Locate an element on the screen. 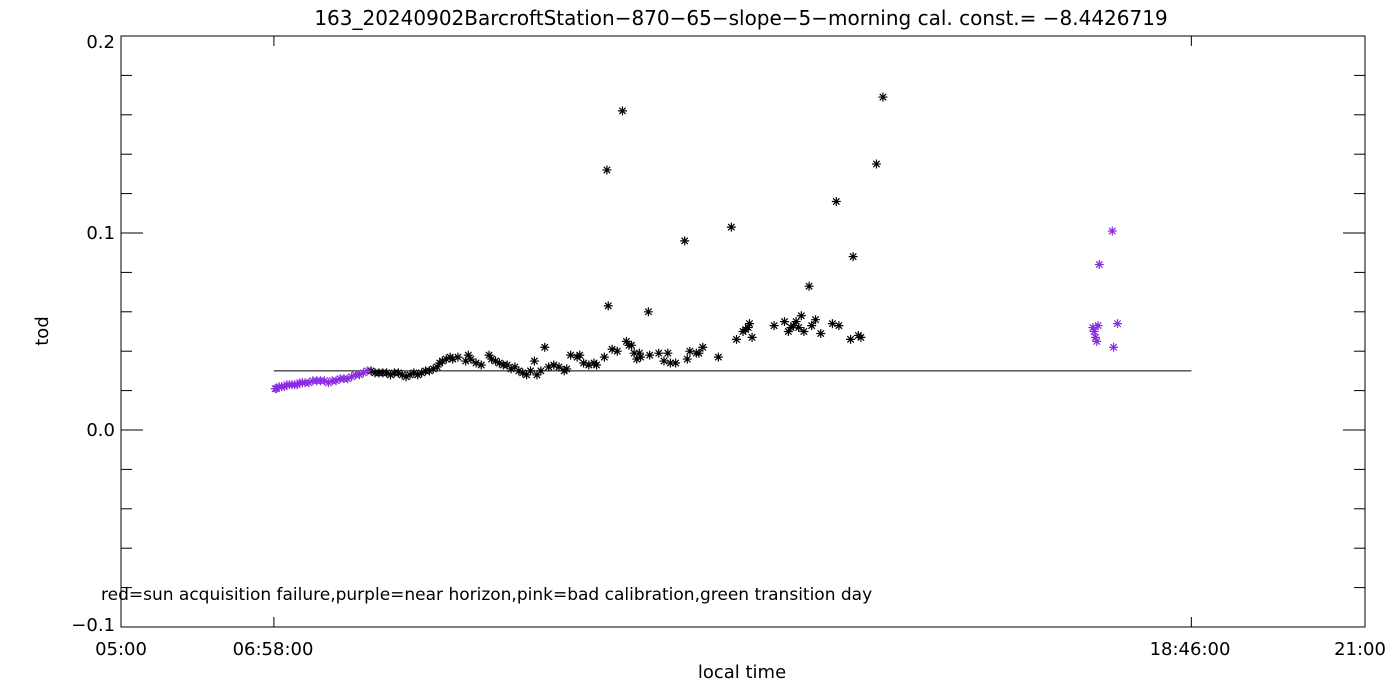 This screenshot has height=700, width=1400. x-tick-label: 06:58:00 is located at coordinates (273, 649).